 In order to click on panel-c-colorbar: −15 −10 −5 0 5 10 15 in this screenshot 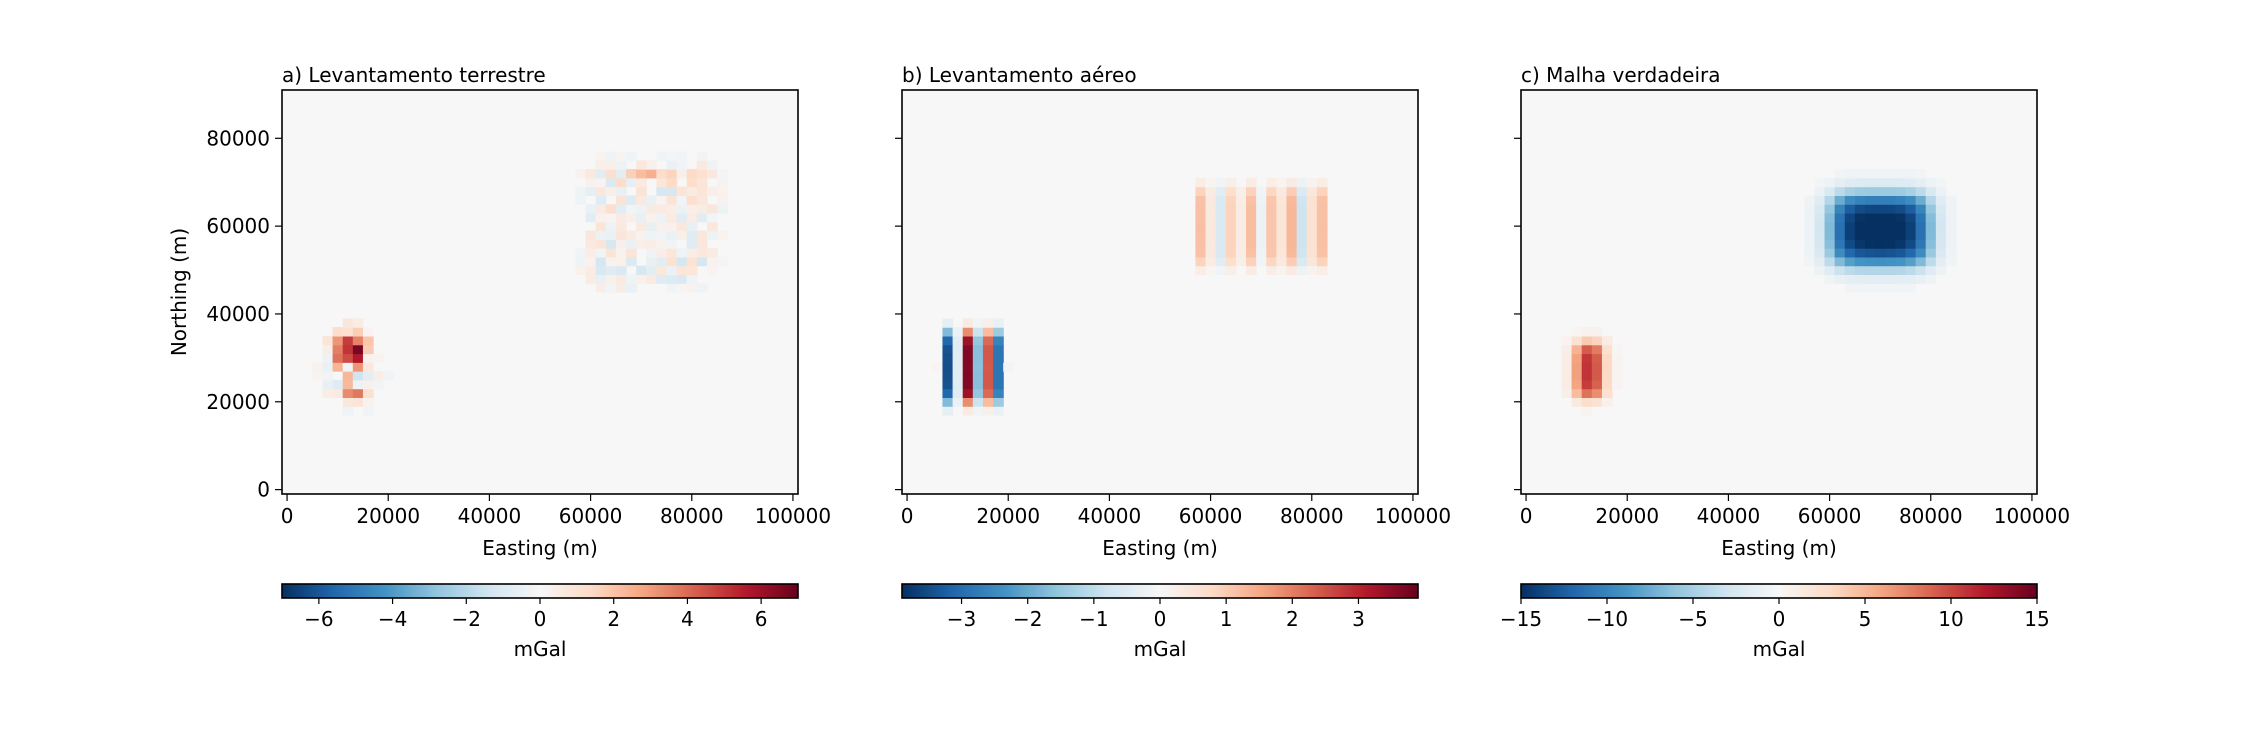, I will do `click(1775, 607)`.